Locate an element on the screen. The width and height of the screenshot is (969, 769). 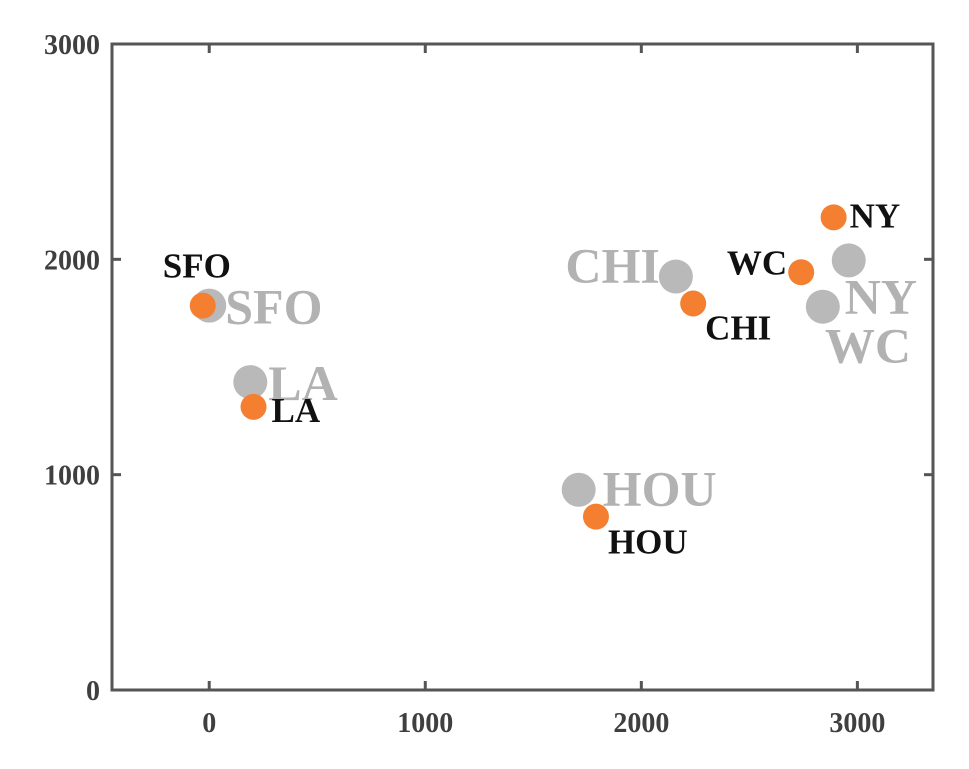
label-chi-orange: CHI is located at coordinates (738, 327).